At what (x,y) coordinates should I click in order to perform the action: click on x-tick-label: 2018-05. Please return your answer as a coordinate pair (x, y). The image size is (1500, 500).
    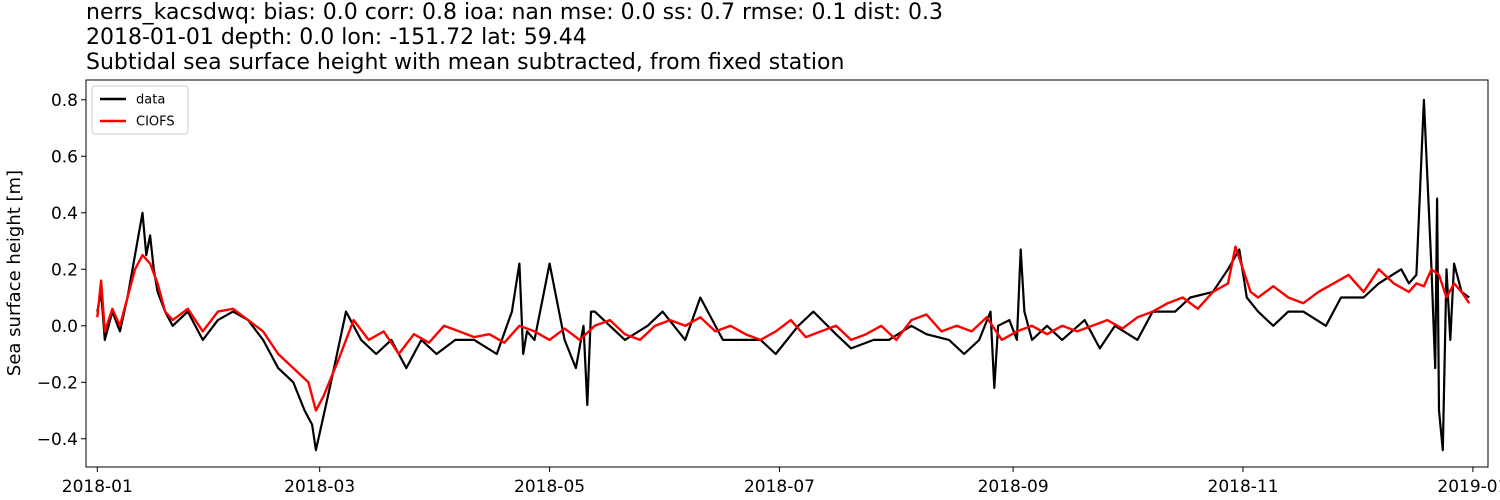
    Looking at the image, I should click on (549, 487).